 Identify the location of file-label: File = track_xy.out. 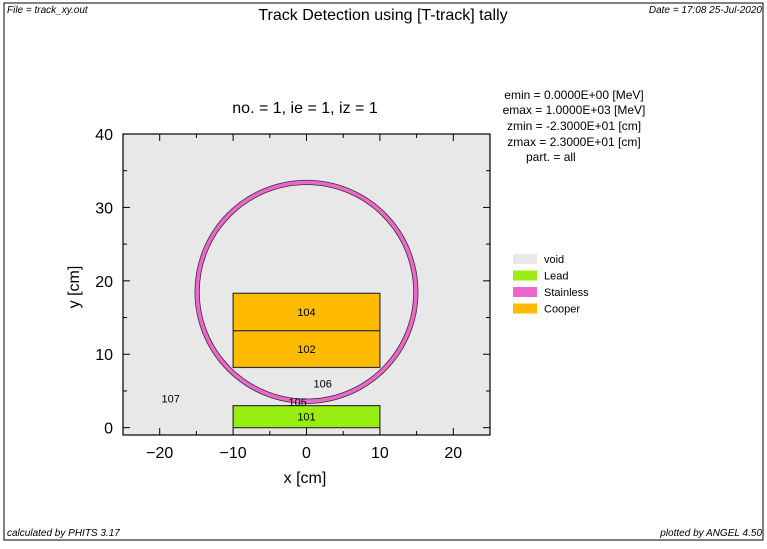
(48, 10).